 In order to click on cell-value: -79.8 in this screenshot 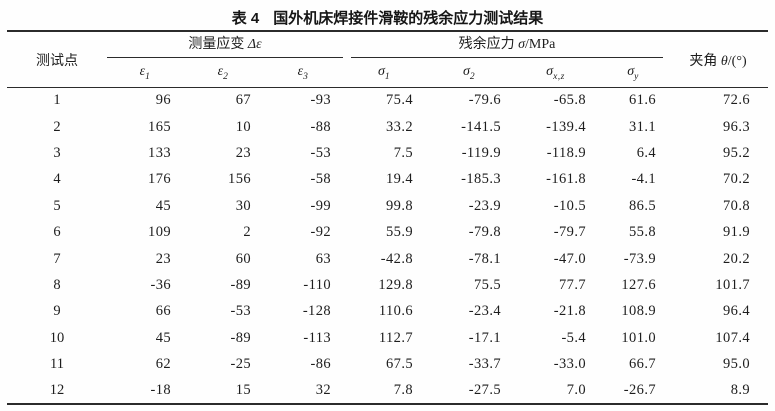, I will do `click(485, 232)`.